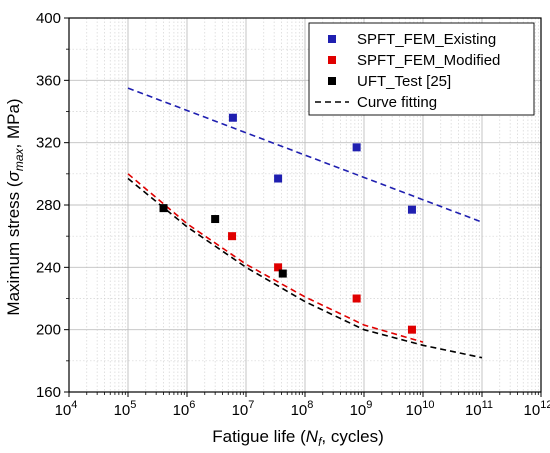 The height and width of the screenshot is (453, 550). I want to click on x-axis-label-subscript: f, so click(320, 442).